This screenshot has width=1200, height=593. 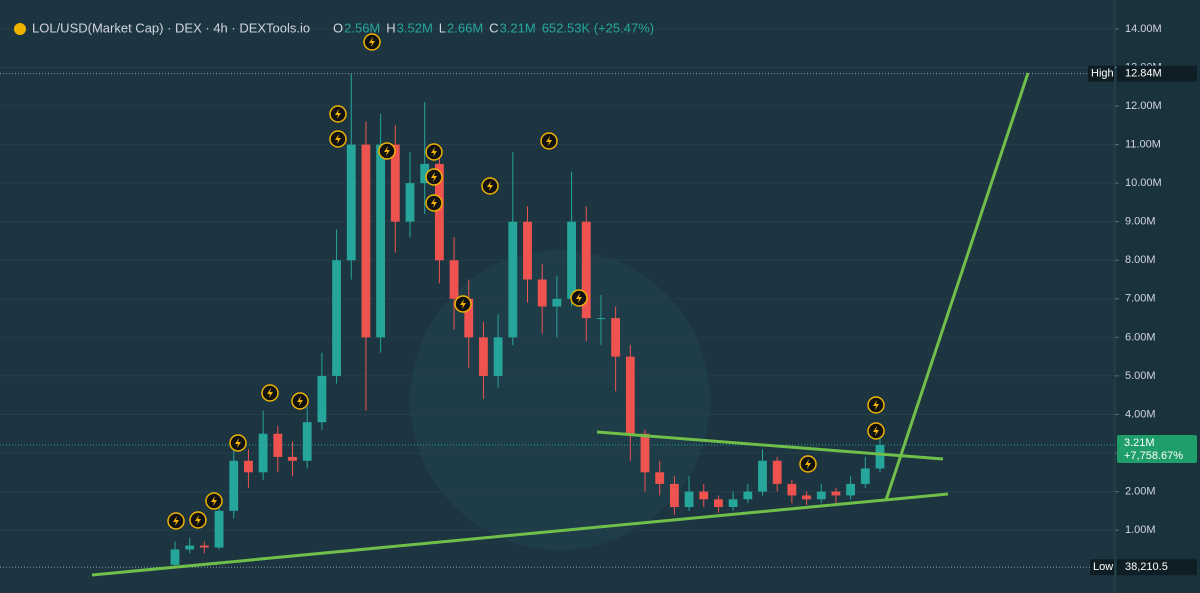 What do you see at coordinates (1146, 567) in the screenshot?
I see `low-value: 38,210.5` at bounding box center [1146, 567].